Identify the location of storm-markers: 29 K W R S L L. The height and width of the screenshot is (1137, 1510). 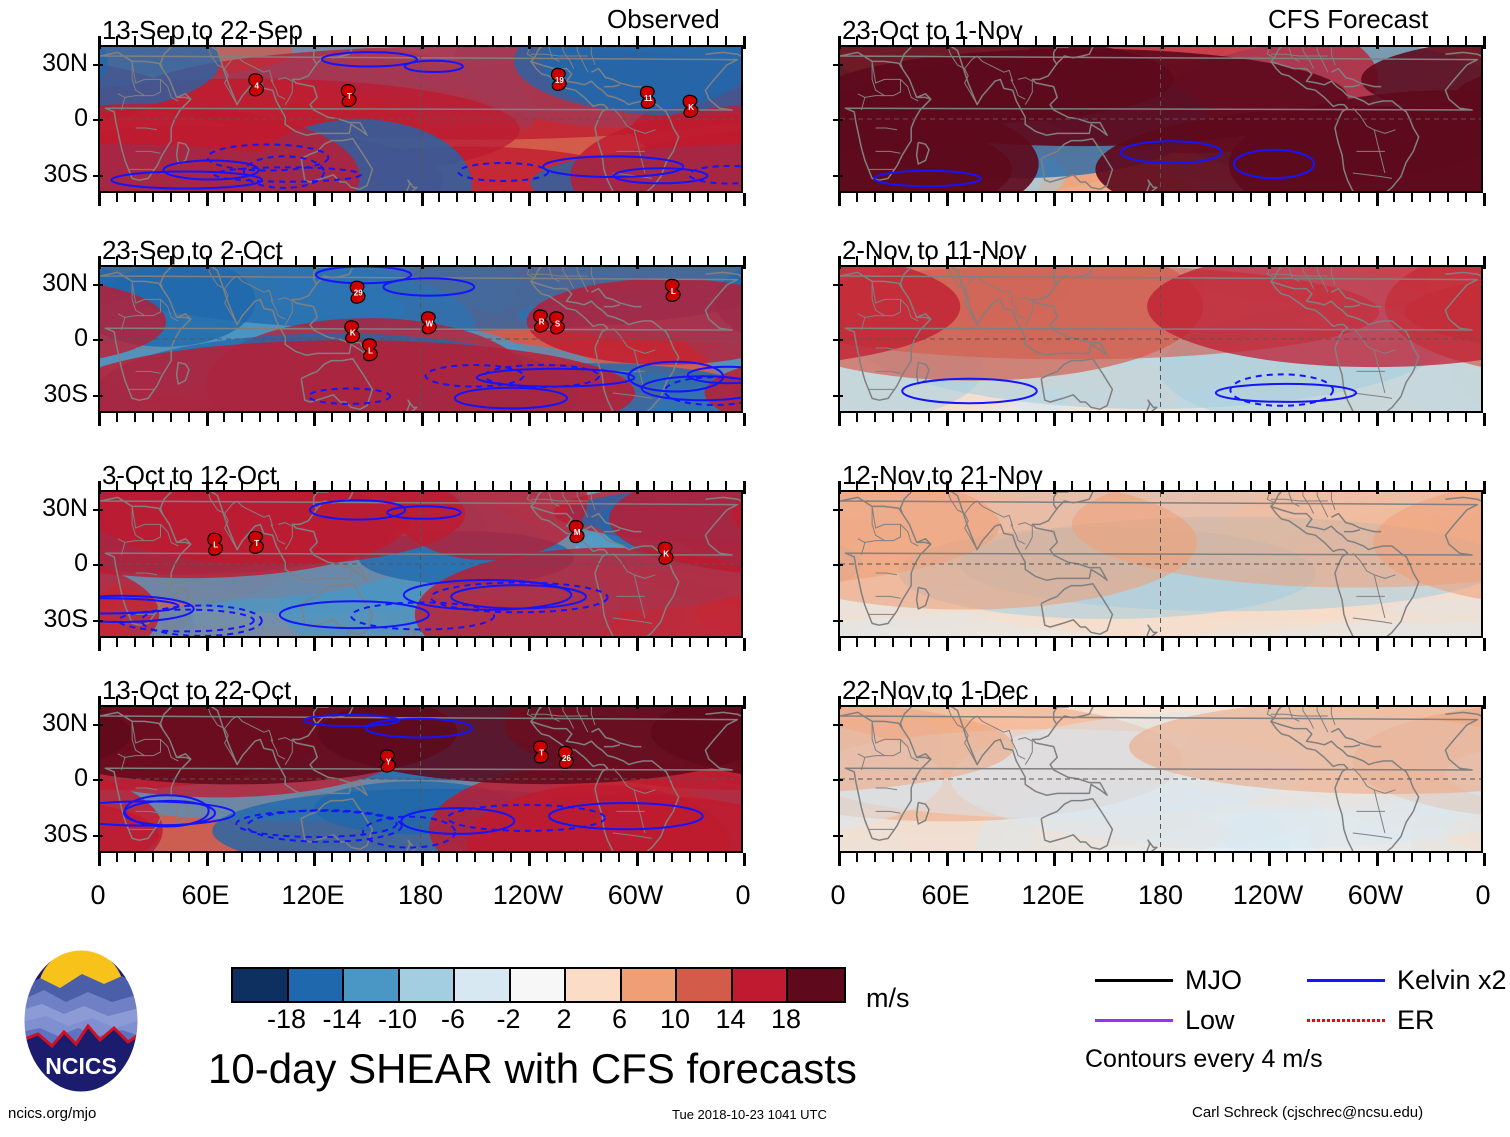
(512, 320).